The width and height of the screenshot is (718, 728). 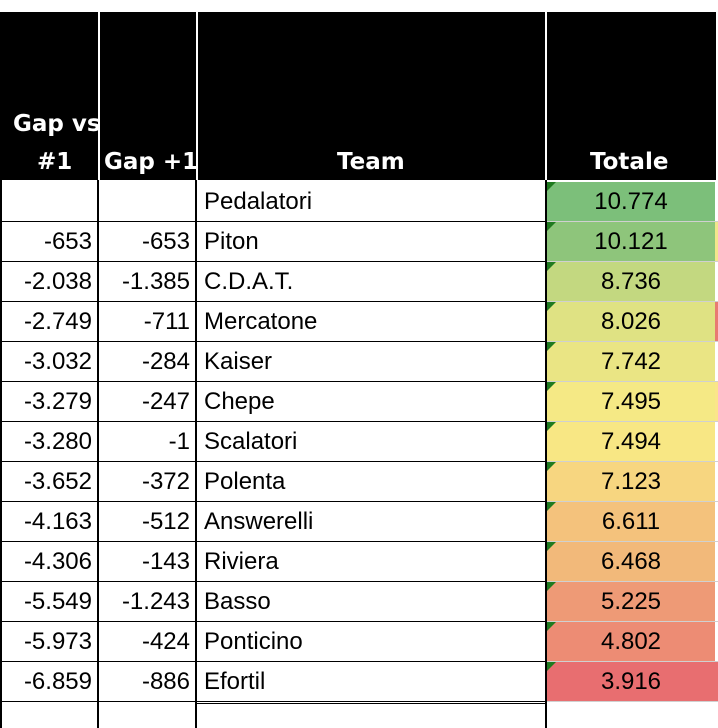 What do you see at coordinates (165, 481) in the screenshot?
I see `cell-gap-plus-1: -372` at bounding box center [165, 481].